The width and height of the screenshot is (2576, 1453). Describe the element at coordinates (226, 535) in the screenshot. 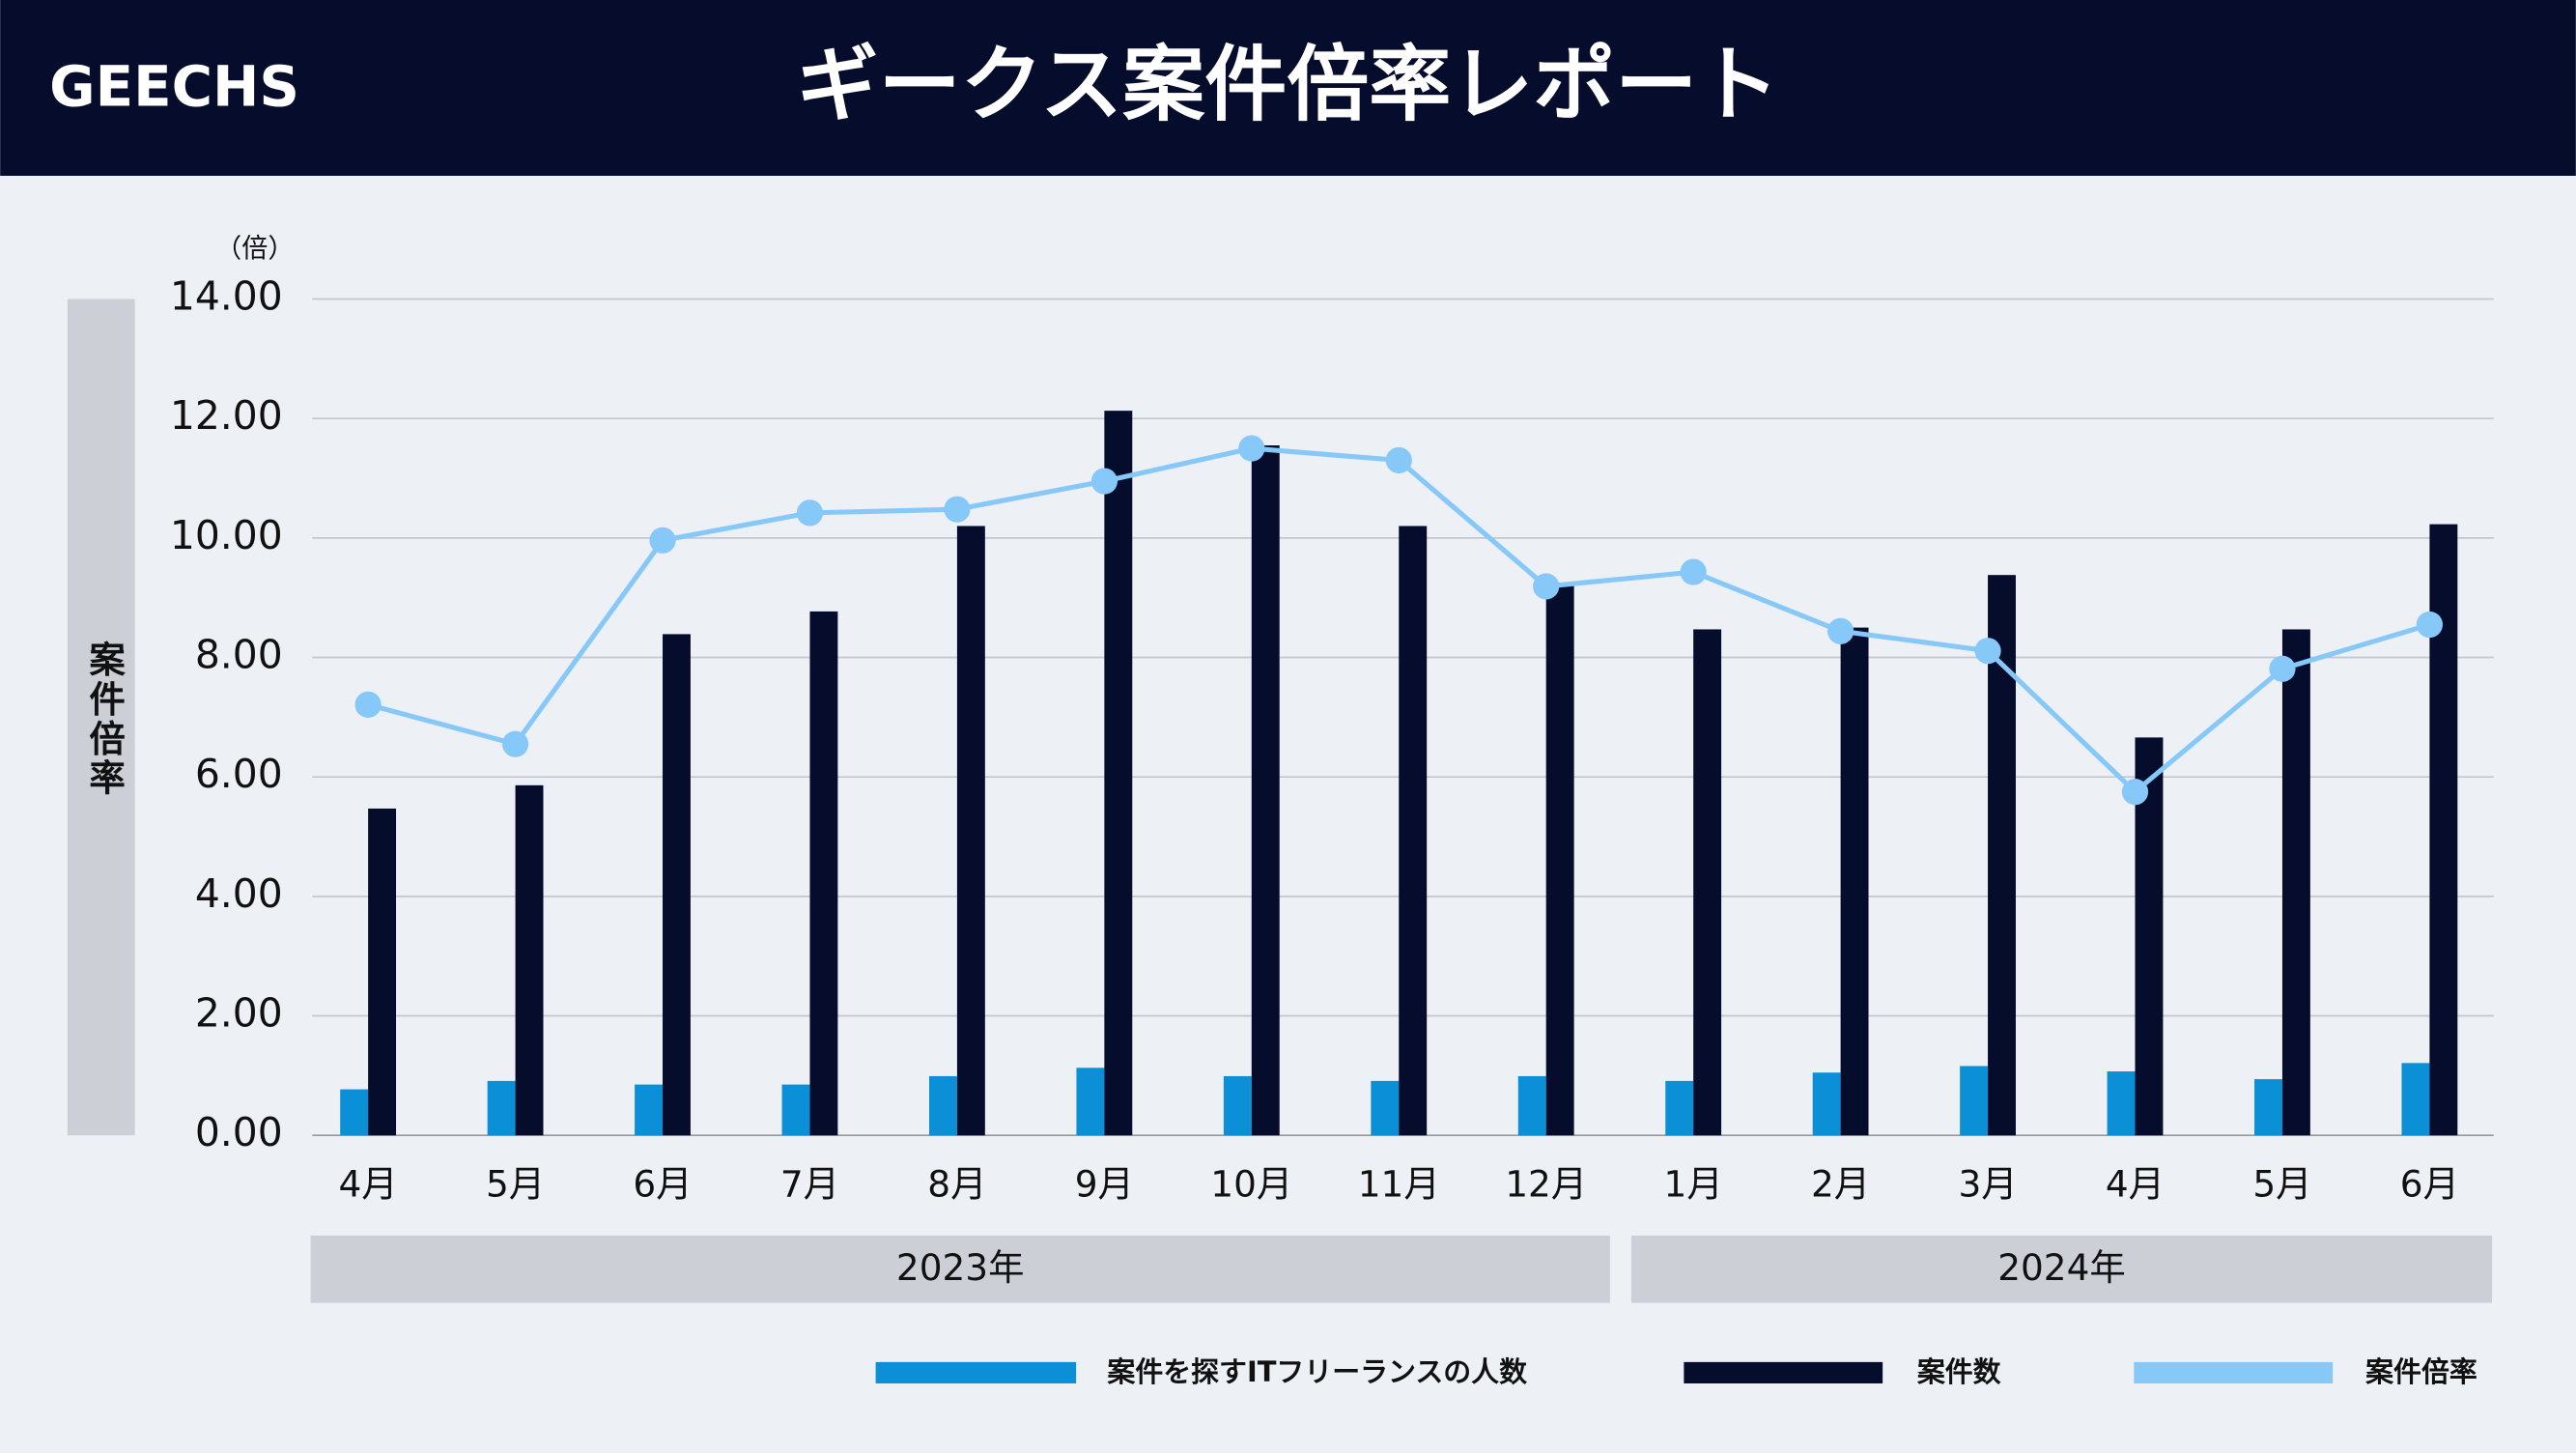

I see `y-tick-label: 10.00` at that location.